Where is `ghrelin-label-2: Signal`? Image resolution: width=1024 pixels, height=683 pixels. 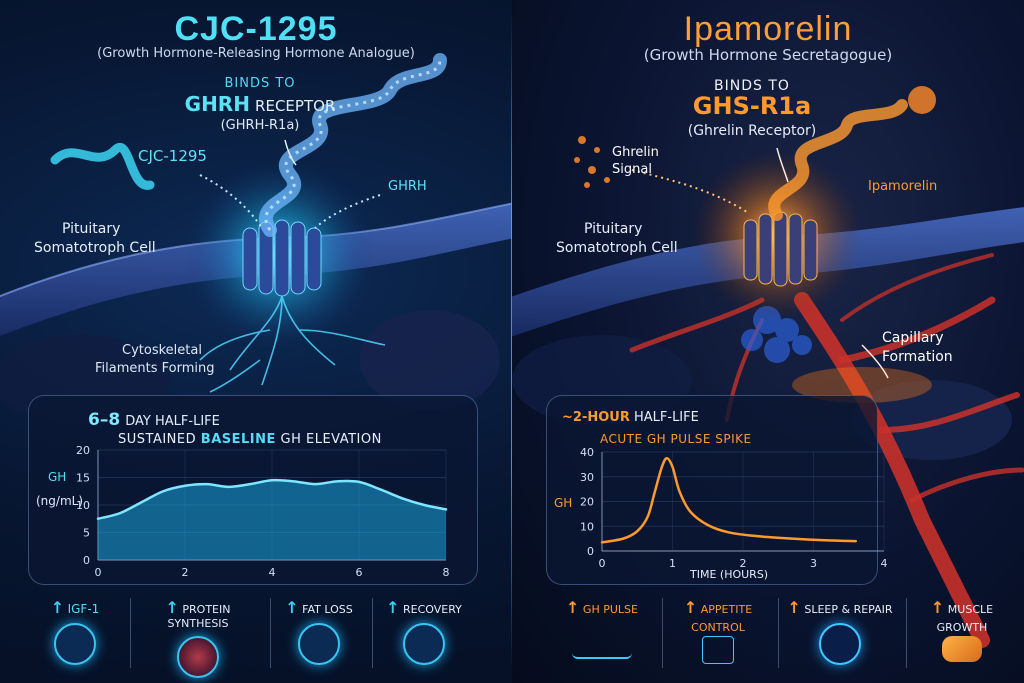
ghrelin-label-2: Signal is located at coordinates (632, 169).